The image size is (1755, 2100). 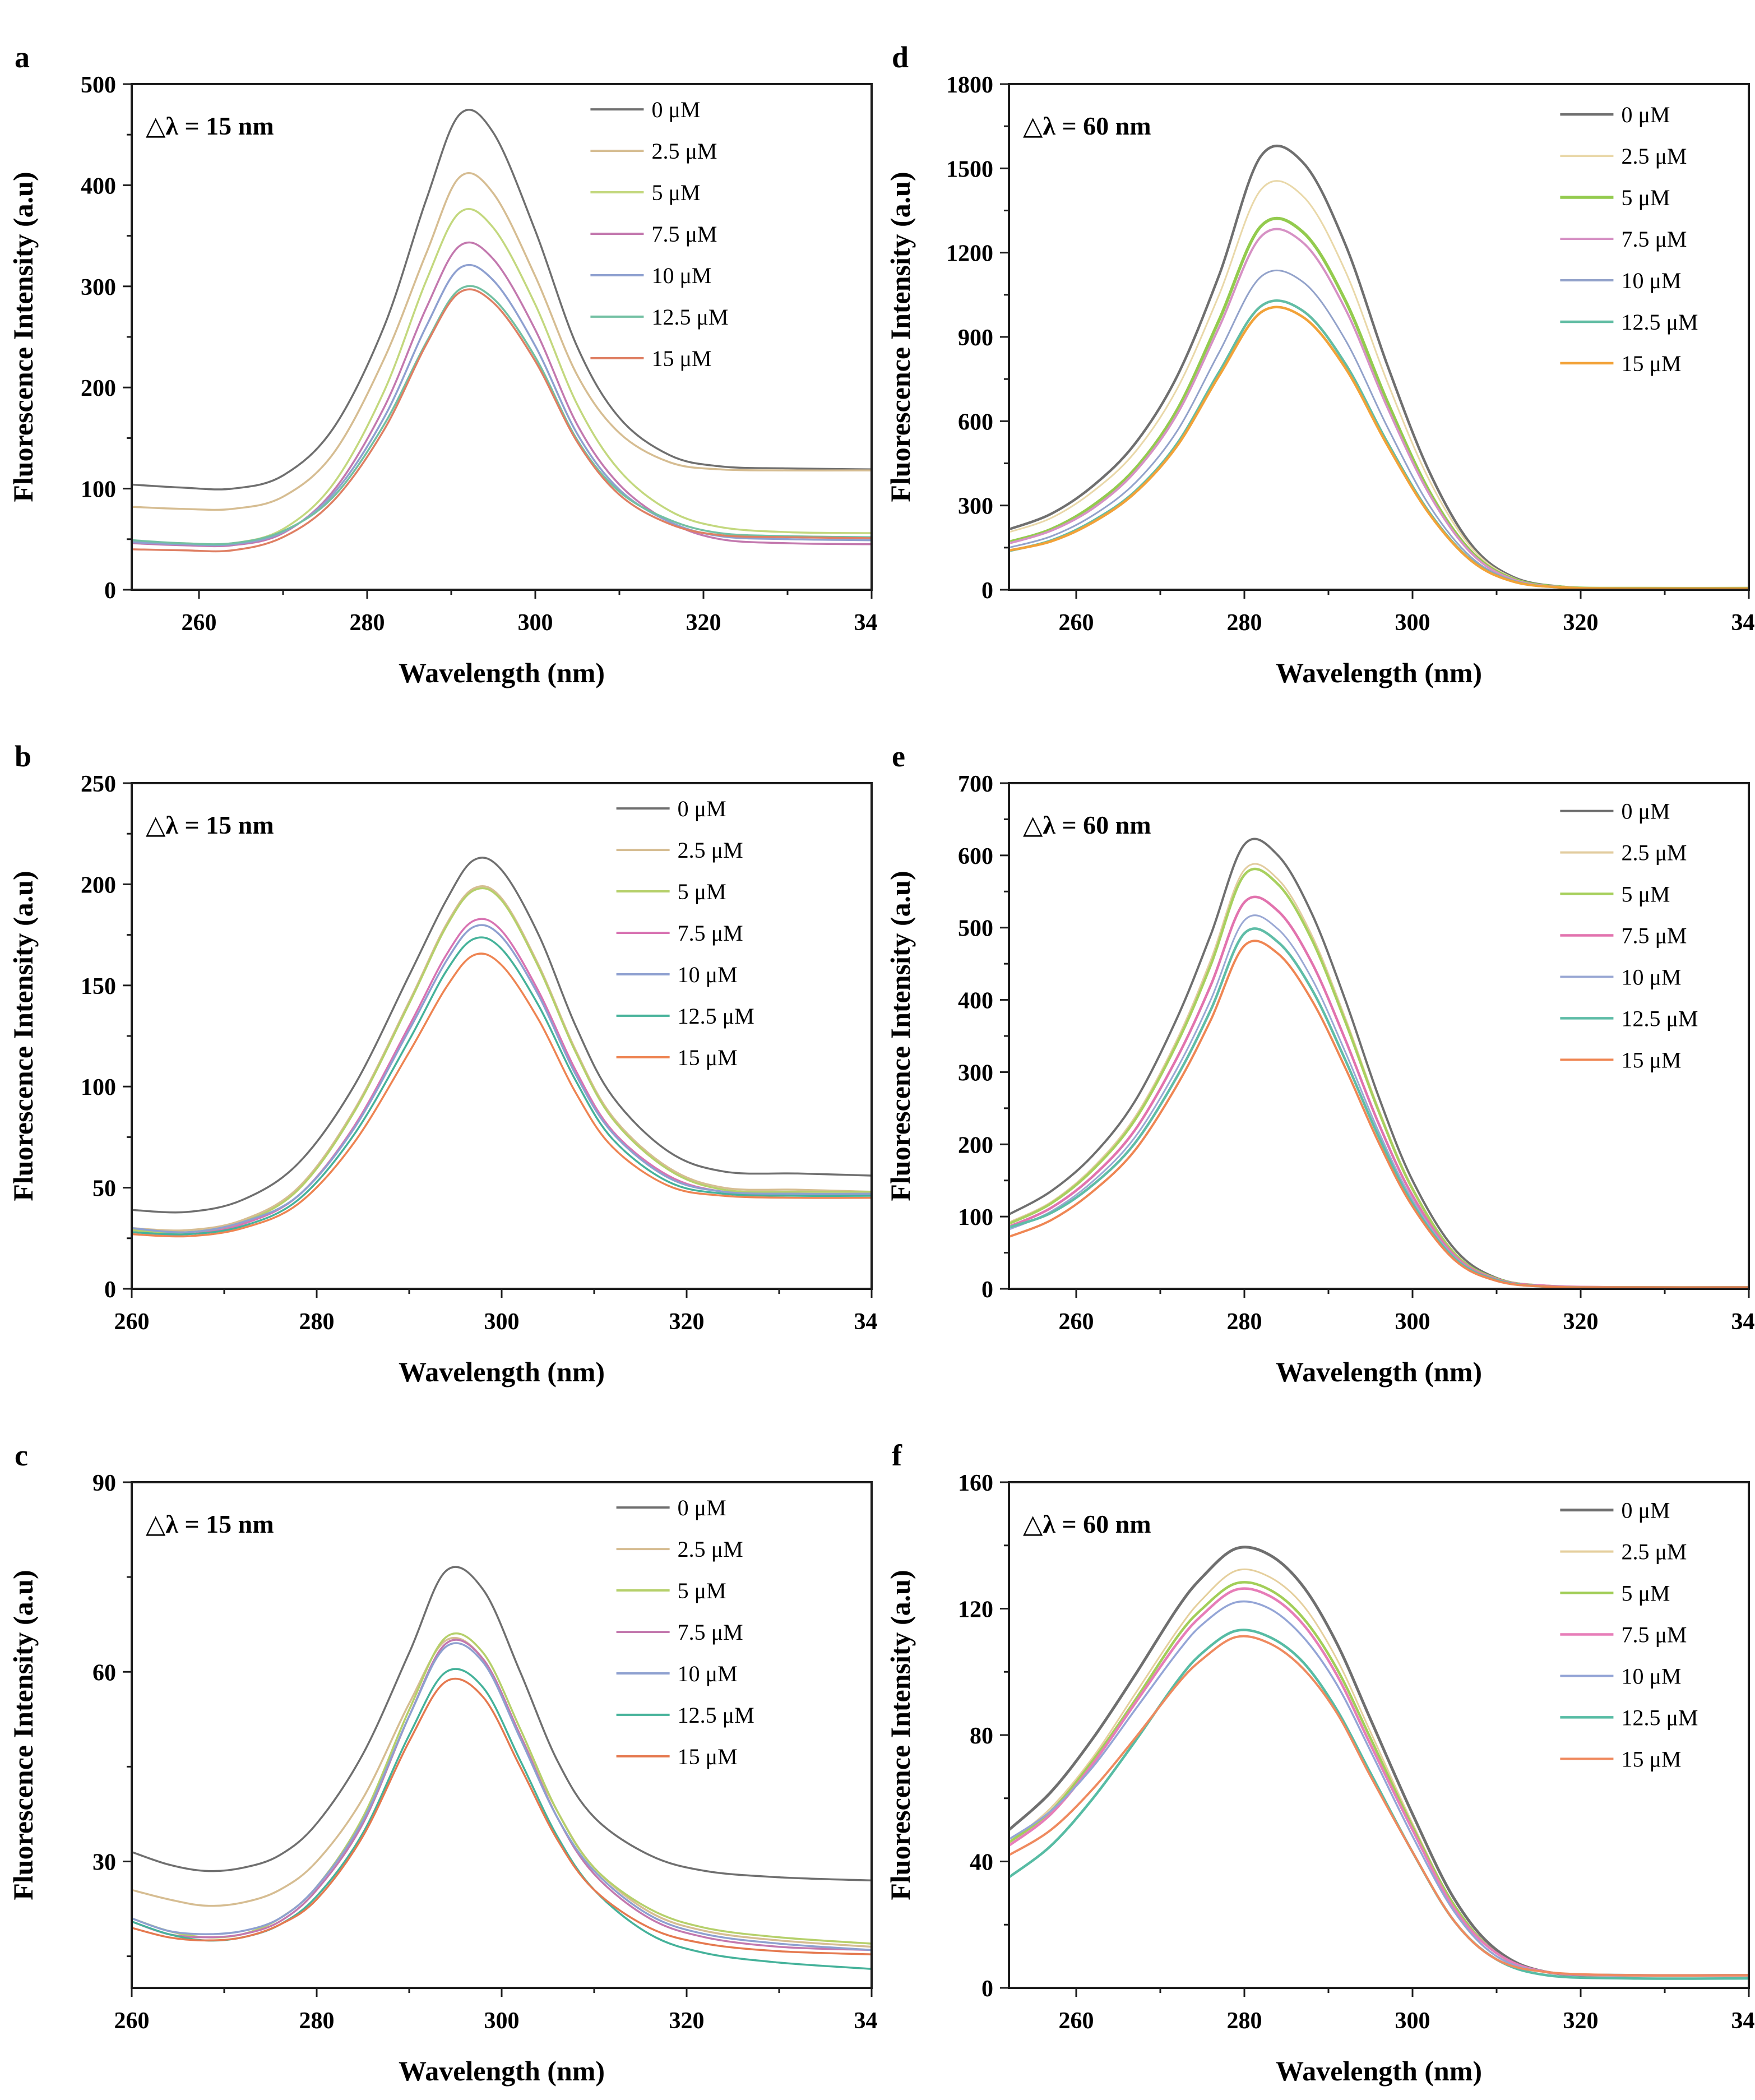 I want to click on panel-letter: e, so click(x=899, y=756).